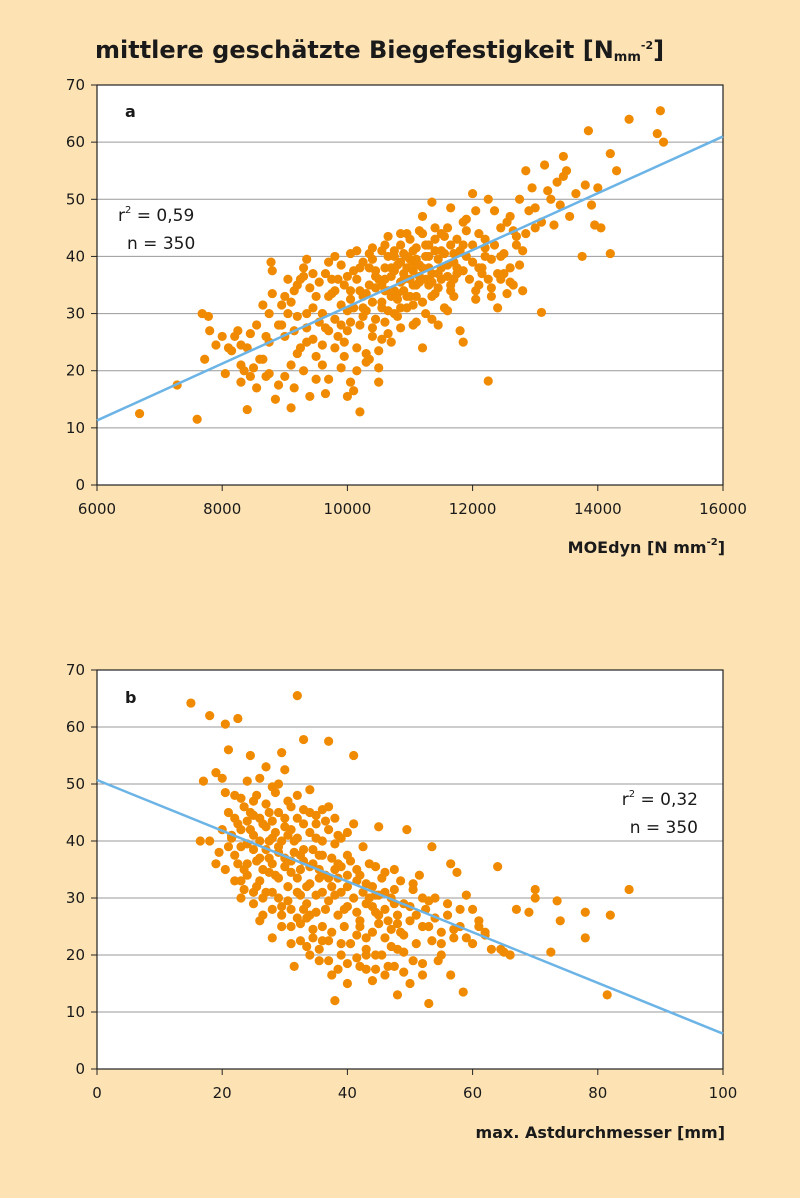 The height and width of the screenshot is (1198, 800). What do you see at coordinates (97, 1093) in the screenshot?
I see `x-tick-label: 0` at bounding box center [97, 1093].